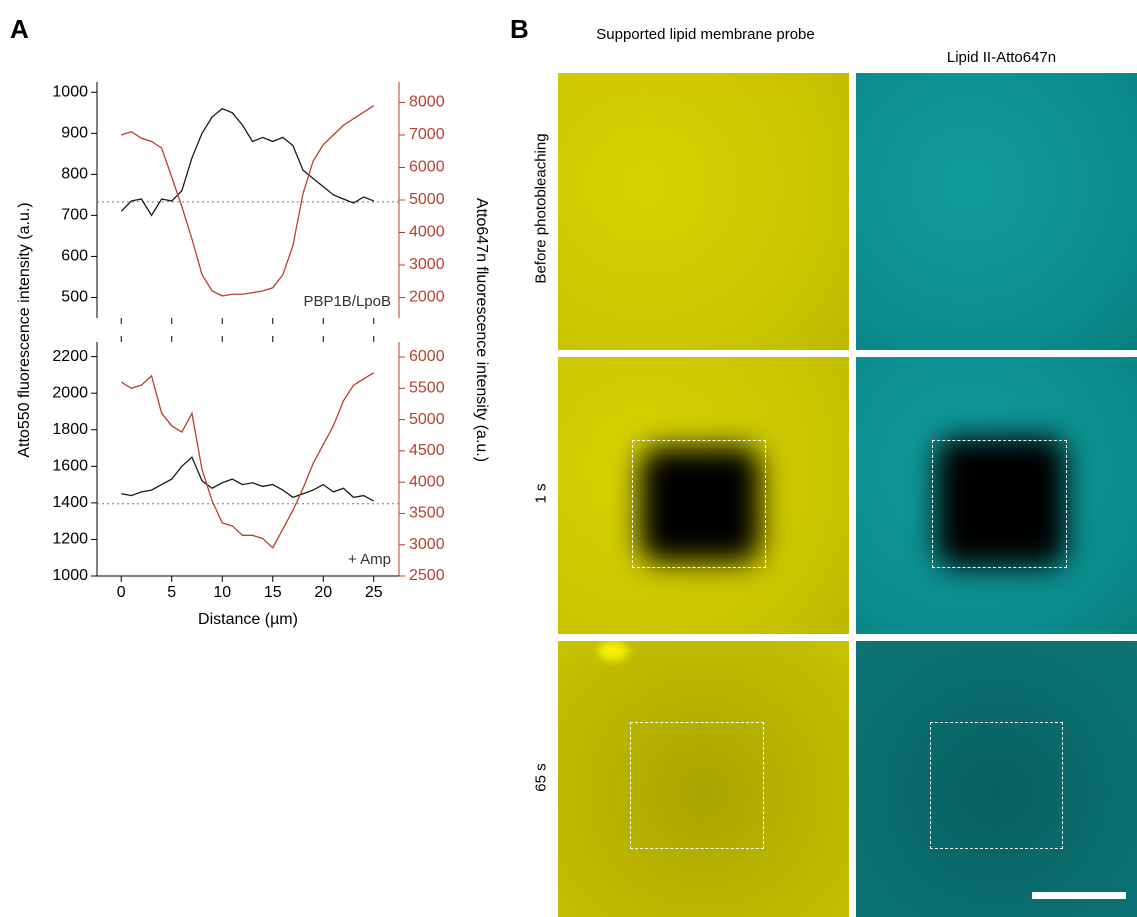  What do you see at coordinates (1079, 895) in the screenshot?
I see `scale-bar` at bounding box center [1079, 895].